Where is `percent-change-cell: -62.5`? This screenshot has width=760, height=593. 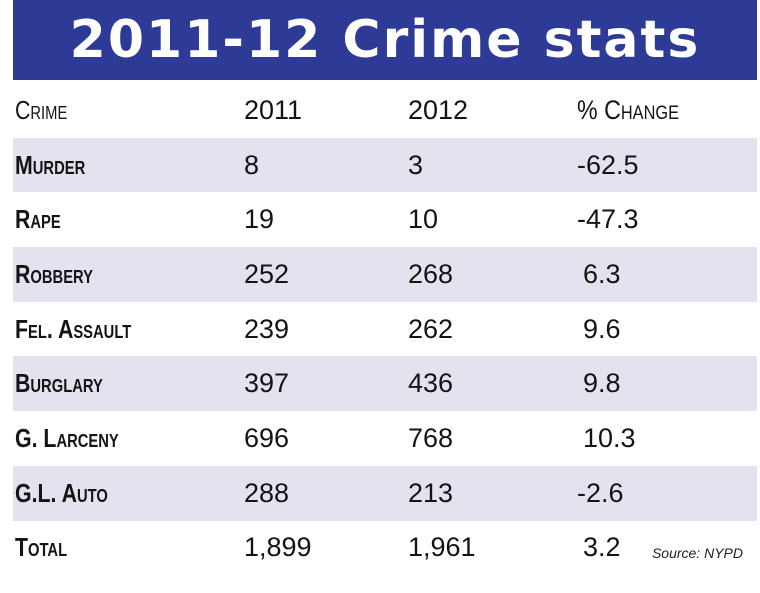 percent-change-cell: -62.5 is located at coordinates (608, 164).